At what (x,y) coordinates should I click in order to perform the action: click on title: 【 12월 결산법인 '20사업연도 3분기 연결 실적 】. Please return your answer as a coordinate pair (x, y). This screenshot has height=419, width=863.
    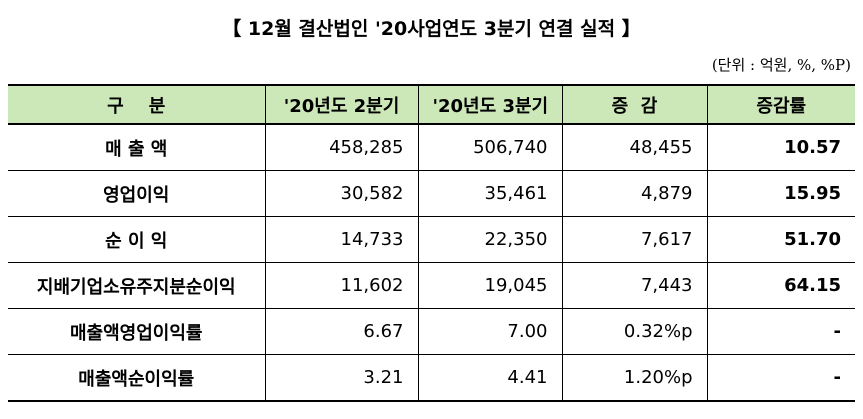
    Looking at the image, I should click on (431, 29).